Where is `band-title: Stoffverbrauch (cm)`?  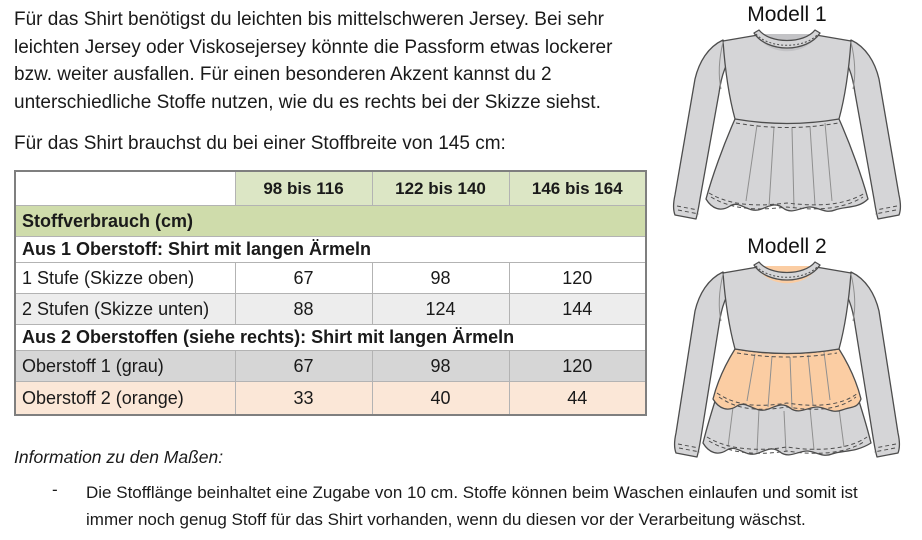
band-title: Stoffverbrauch (cm) is located at coordinates (330, 221).